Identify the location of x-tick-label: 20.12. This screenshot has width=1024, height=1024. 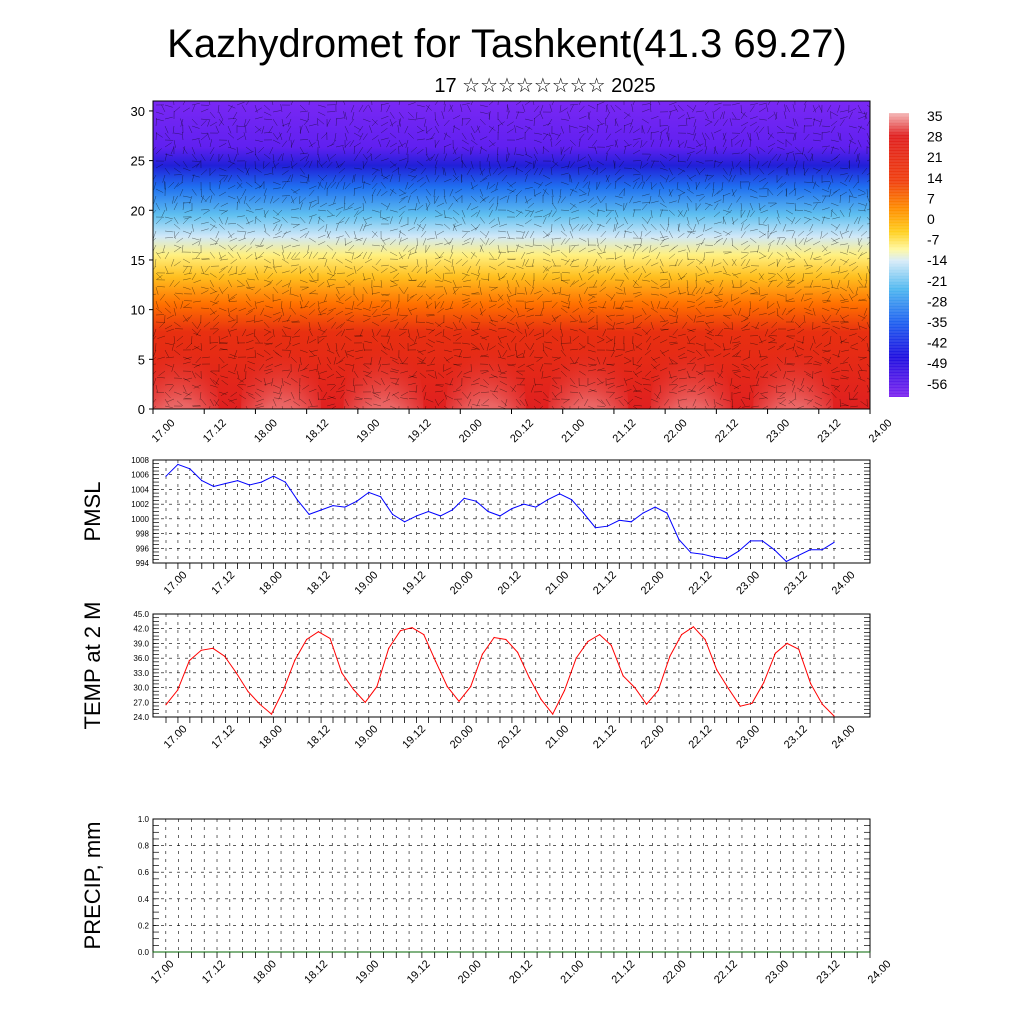
(510, 737).